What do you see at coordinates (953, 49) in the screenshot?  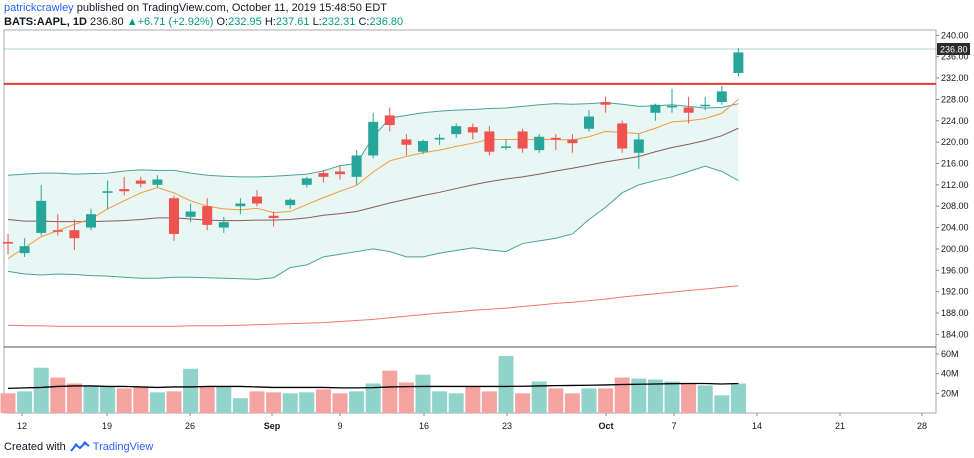 I see `last-price-label-bg` at bounding box center [953, 49].